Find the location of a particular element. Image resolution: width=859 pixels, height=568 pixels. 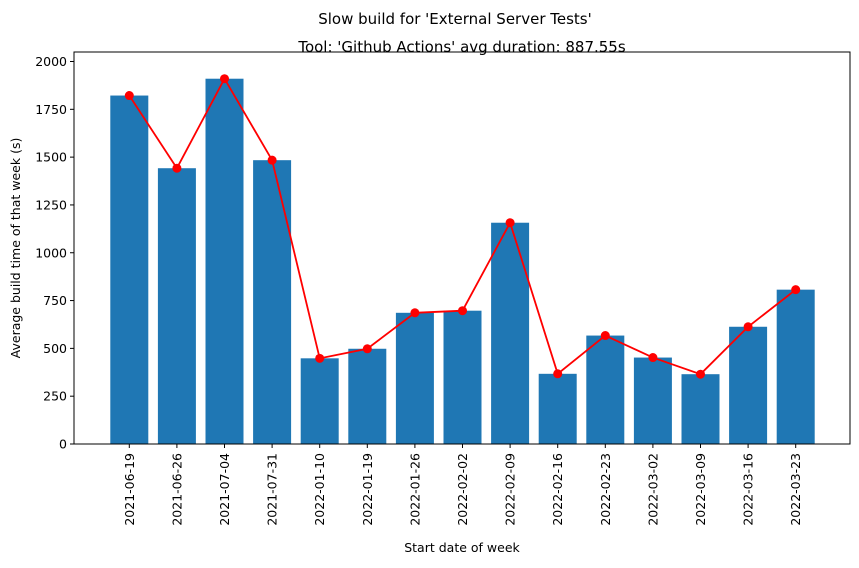

x-tick-label: 2021-07-04 is located at coordinates (224, 489).